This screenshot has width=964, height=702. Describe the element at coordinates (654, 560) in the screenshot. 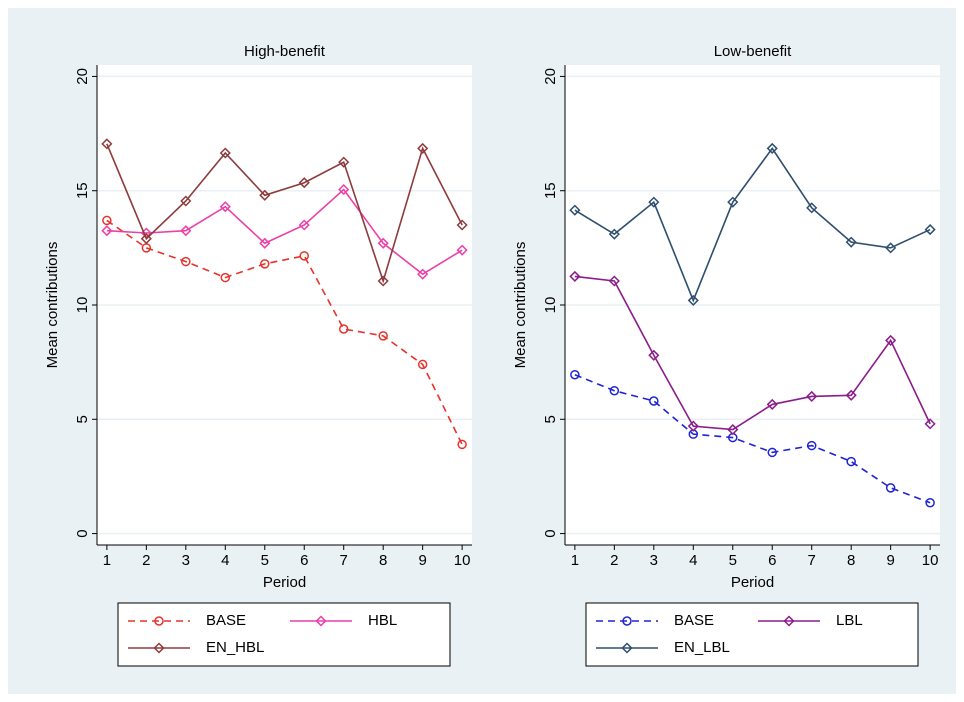

I see `x-tick-label: 3` at that location.